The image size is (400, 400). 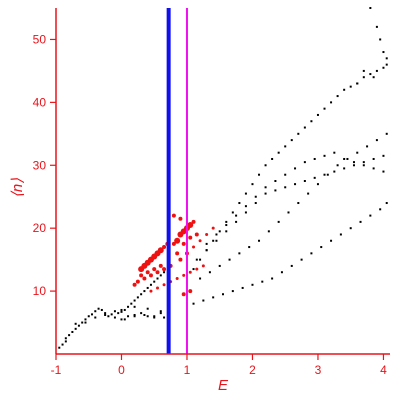 What do you see at coordinates (121, 370) in the screenshot?
I see `x-tick-label: 0` at bounding box center [121, 370].